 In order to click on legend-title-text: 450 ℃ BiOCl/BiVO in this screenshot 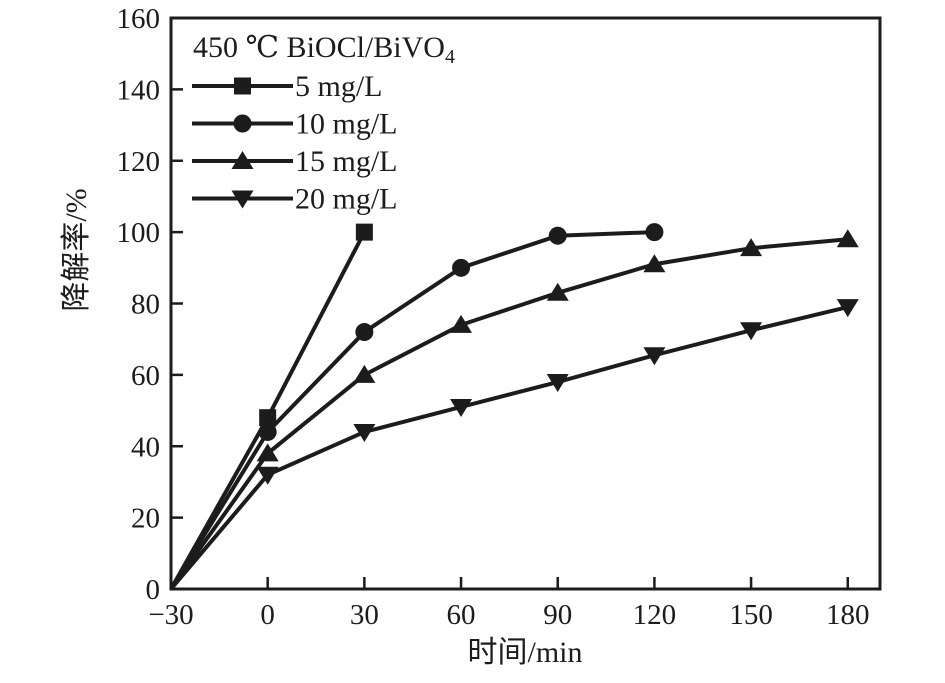, I will do `click(319, 47)`.